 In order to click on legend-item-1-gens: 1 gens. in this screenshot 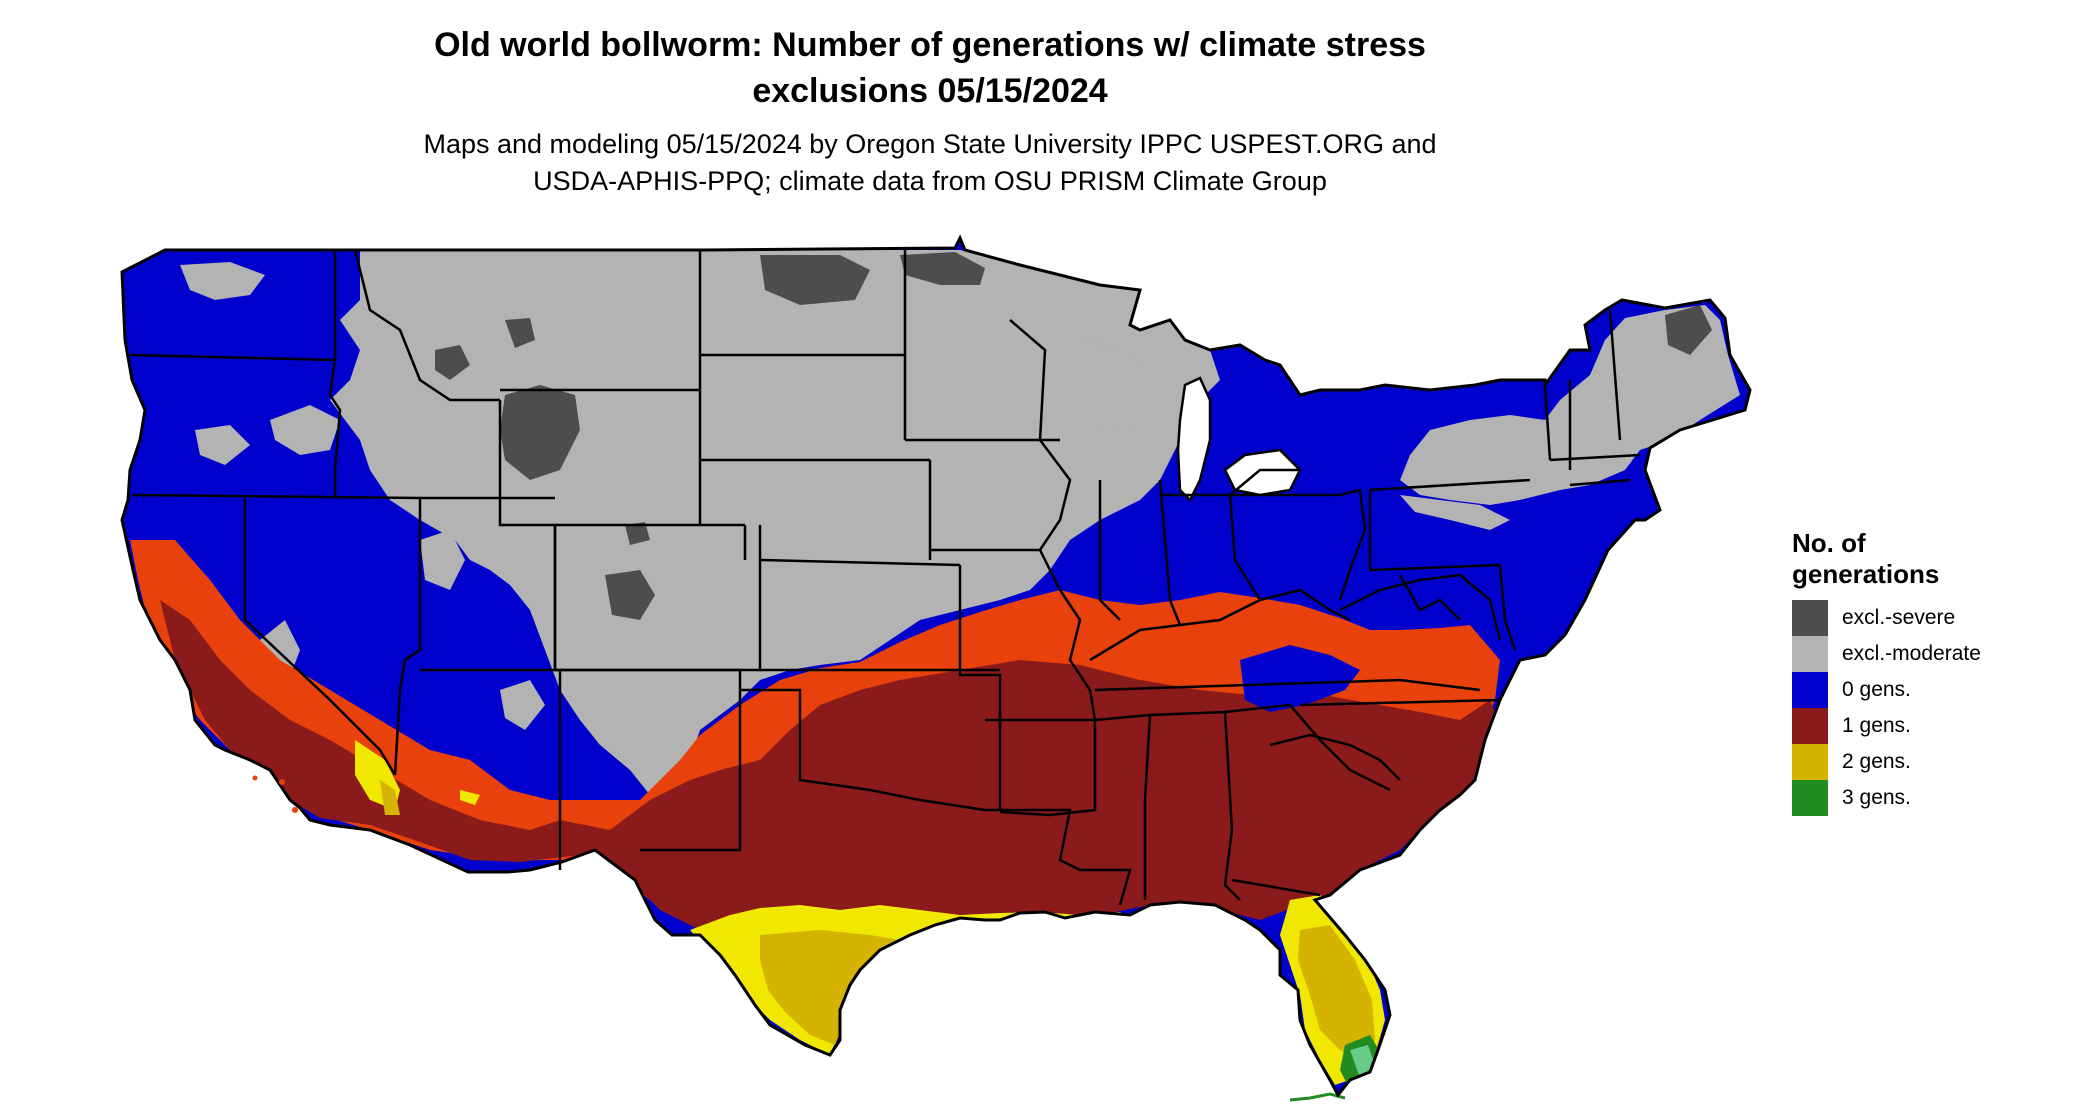, I will do `click(1922, 726)`.